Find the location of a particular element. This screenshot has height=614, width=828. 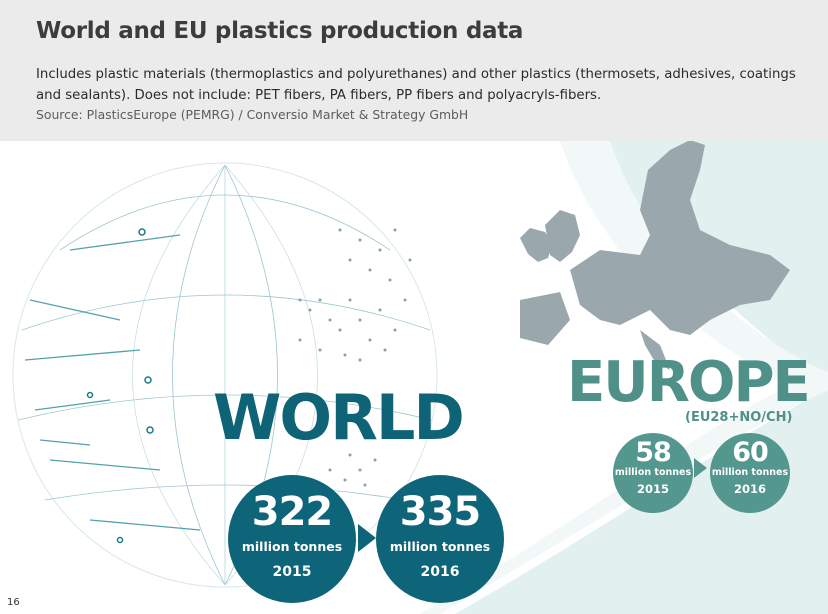

europe-2016-year: 2016 is located at coordinates (749, 489).